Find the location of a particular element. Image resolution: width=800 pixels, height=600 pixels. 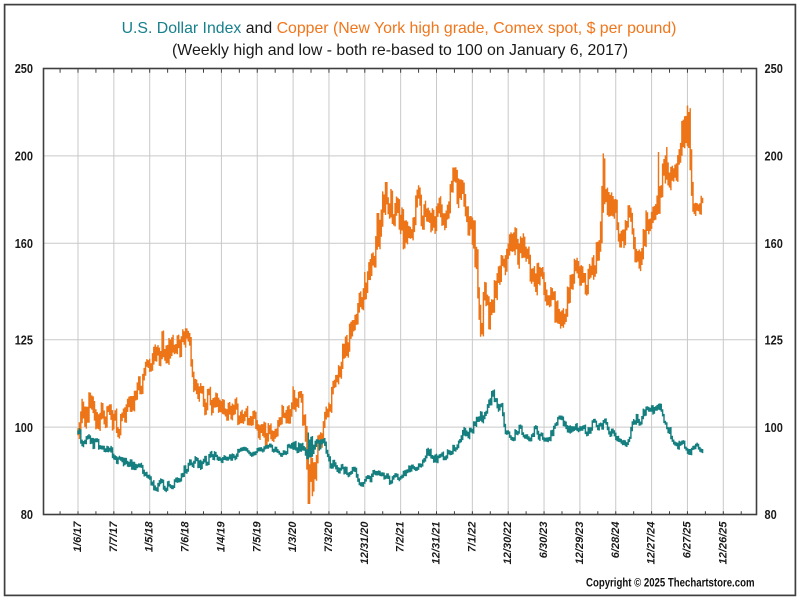

svg-text: 7/6/18 is located at coordinates (186, 536).